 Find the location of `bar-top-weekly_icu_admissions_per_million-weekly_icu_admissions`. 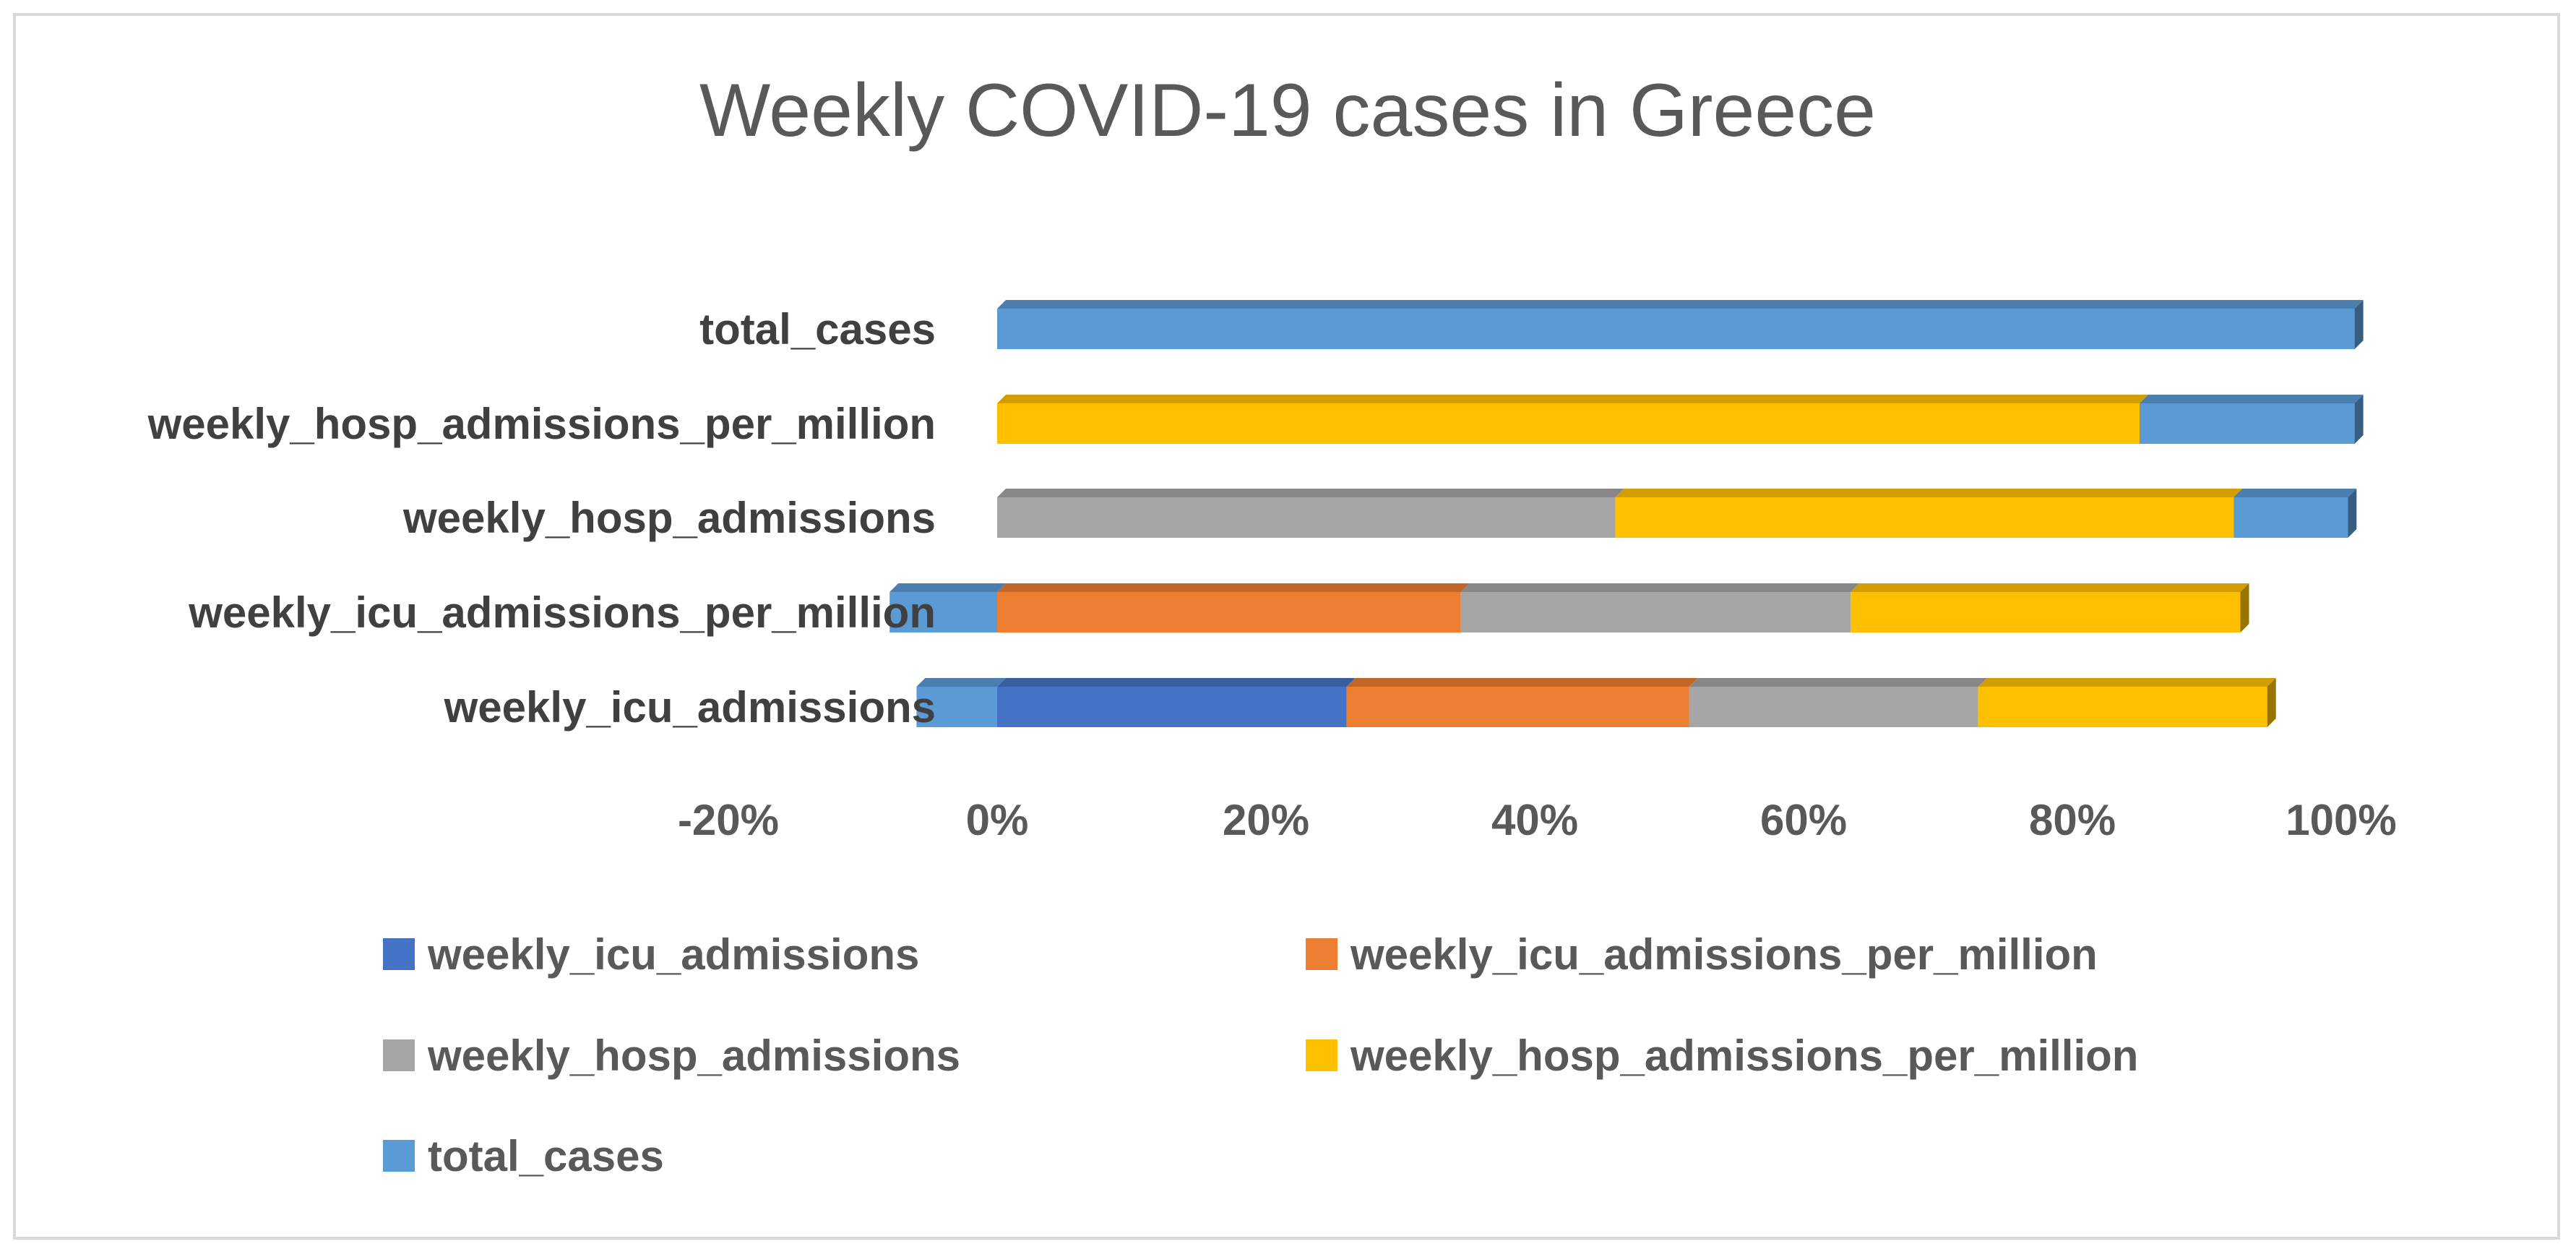

bar-top-weekly_icu_admissions_per_million-weekly_icu_admissions is located at coordinates (1522, 682).